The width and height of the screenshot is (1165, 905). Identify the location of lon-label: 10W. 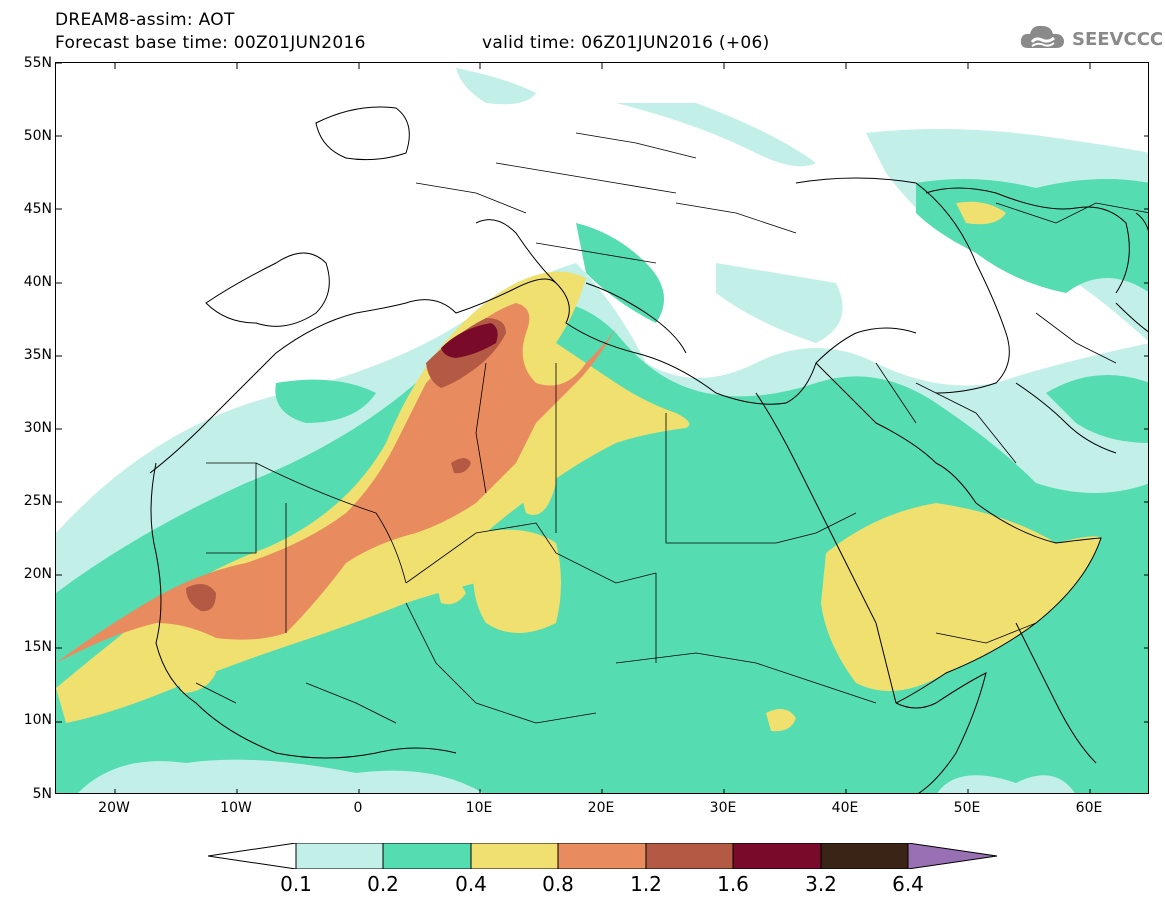
(236, 808).